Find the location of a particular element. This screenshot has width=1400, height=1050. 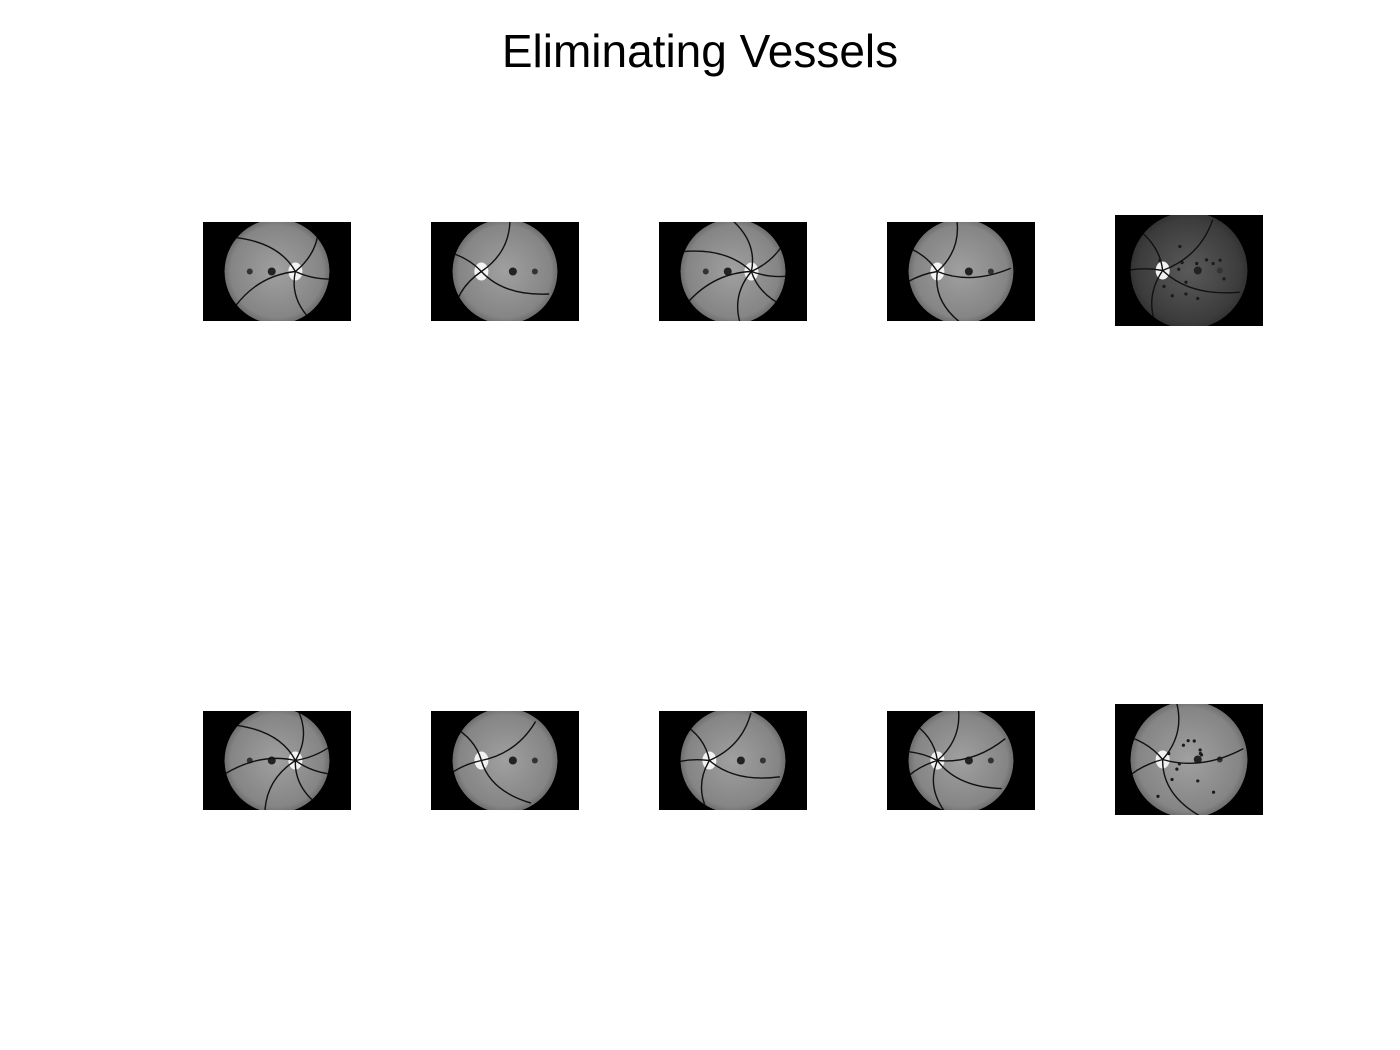

figure-title: Eliminating Vessels is located at coordinates (700, 51).